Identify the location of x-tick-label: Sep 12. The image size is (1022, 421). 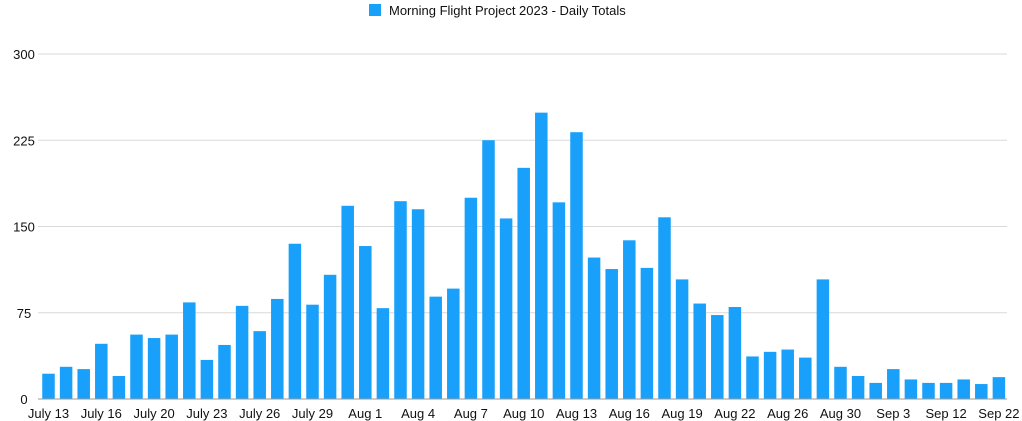
(945, 413).